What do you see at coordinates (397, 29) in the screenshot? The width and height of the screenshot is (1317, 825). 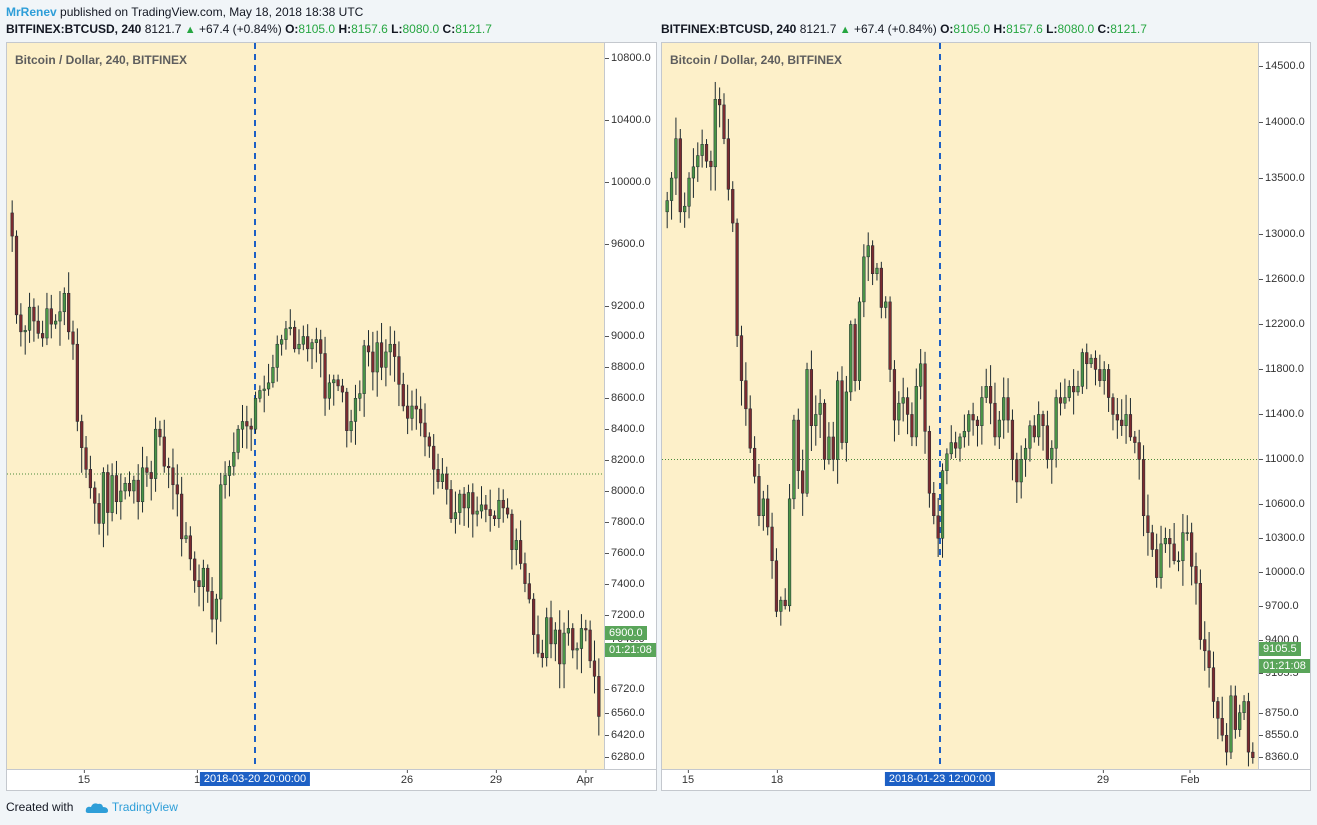 I see `low-label: L:` at bounding box center [397, 29].